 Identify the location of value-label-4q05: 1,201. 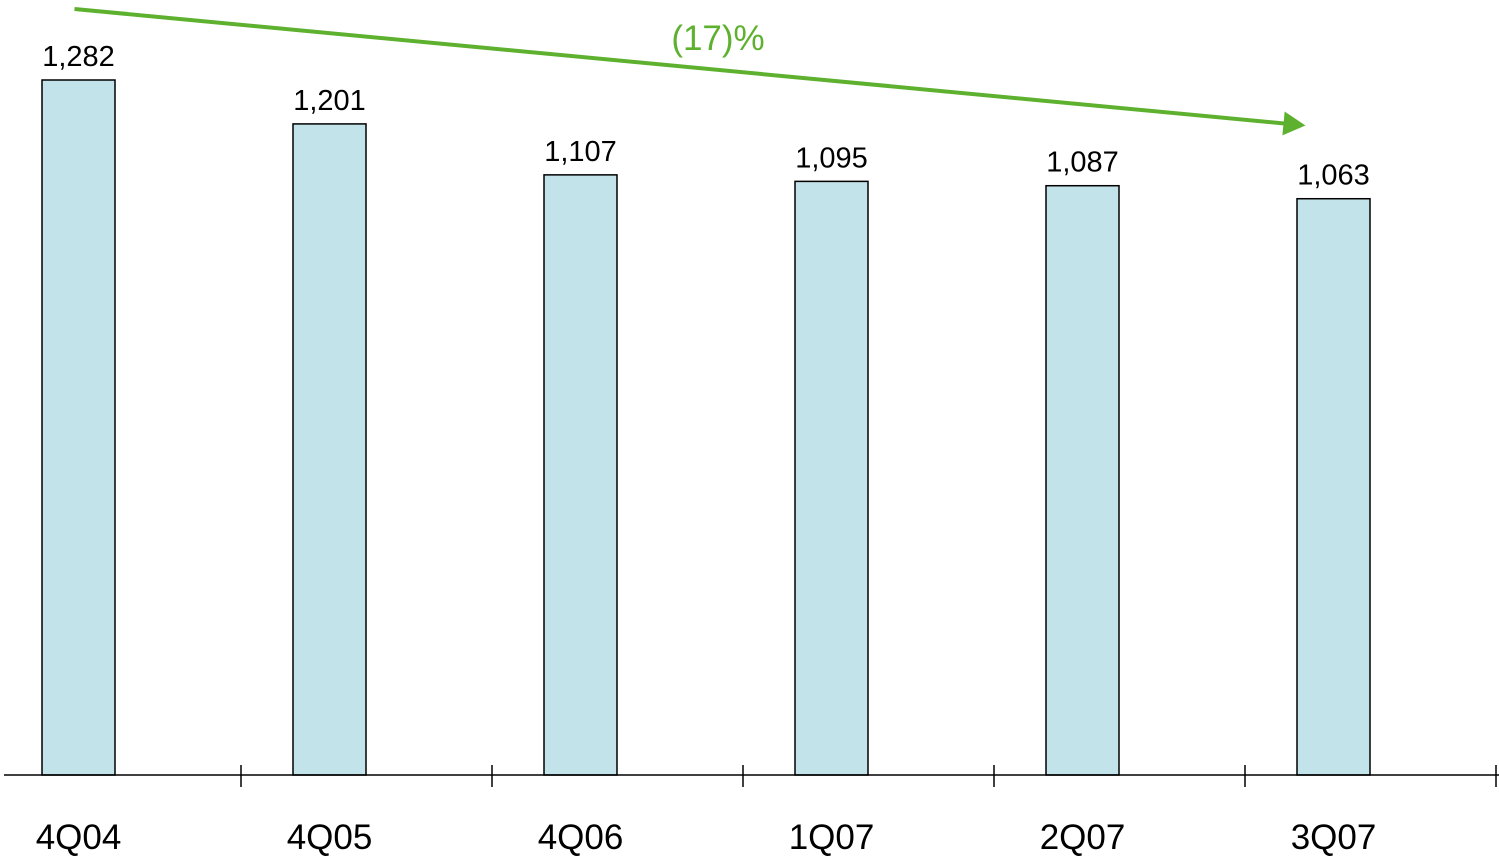
(329, 101).